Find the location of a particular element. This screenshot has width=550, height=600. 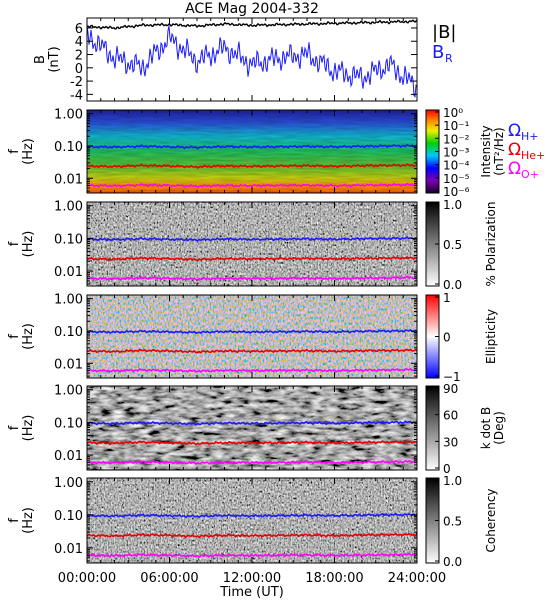

y-tick-label: -2 is located at coordinates (76, 82).